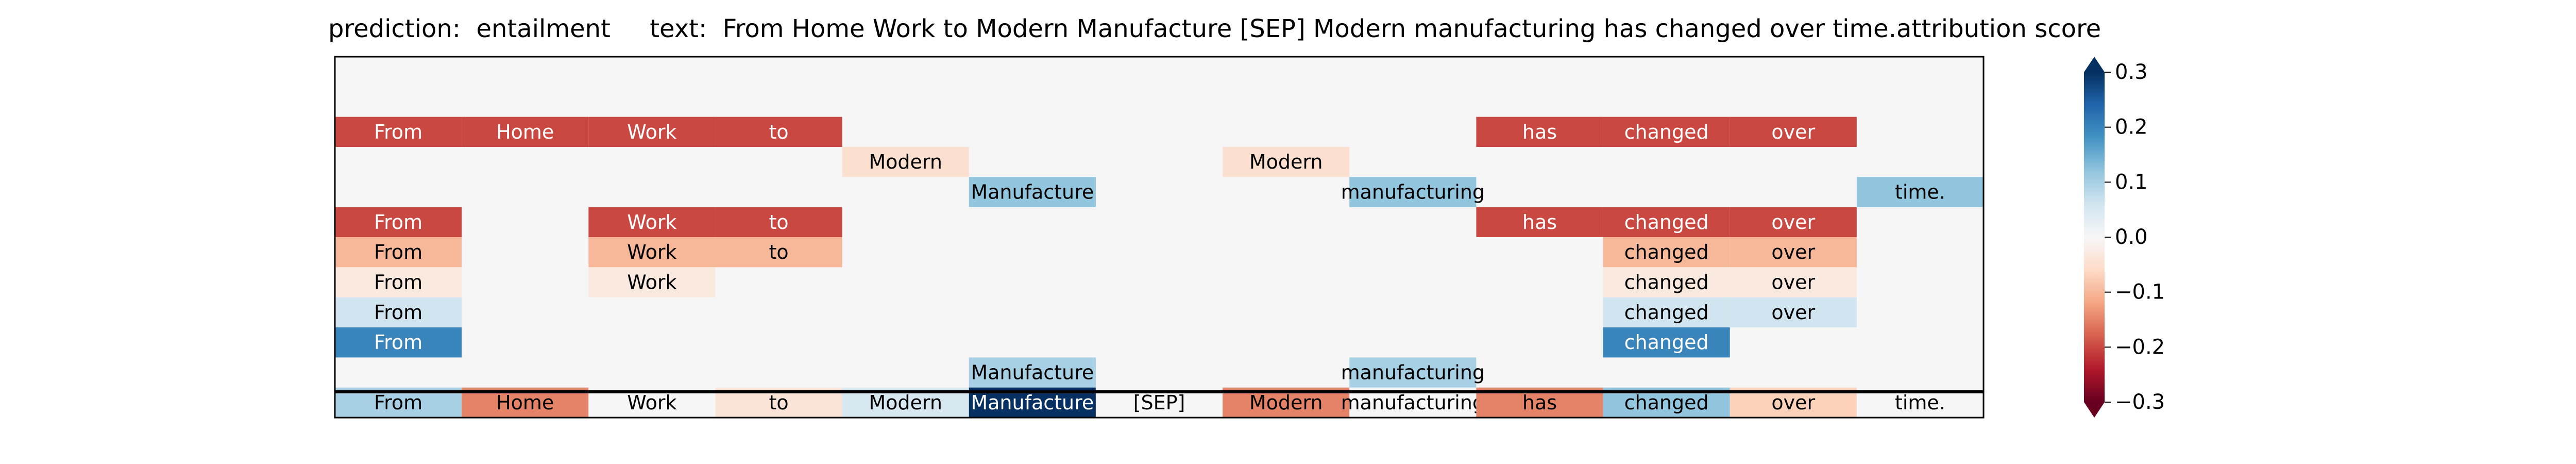  I want to click on summary-token-label: manufacturing, so click(1413, 402).